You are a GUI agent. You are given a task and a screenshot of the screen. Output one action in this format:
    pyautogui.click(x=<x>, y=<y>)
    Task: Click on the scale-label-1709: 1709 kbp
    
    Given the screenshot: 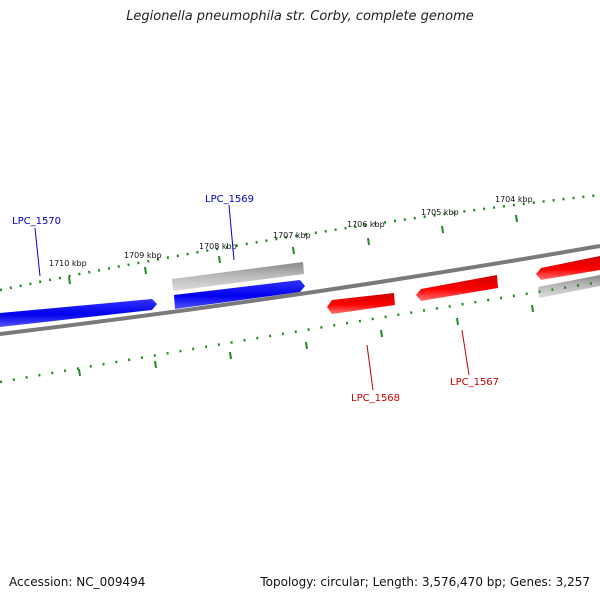 What is the action you would take?
    pyautogui.click(x=143, y=255)
    